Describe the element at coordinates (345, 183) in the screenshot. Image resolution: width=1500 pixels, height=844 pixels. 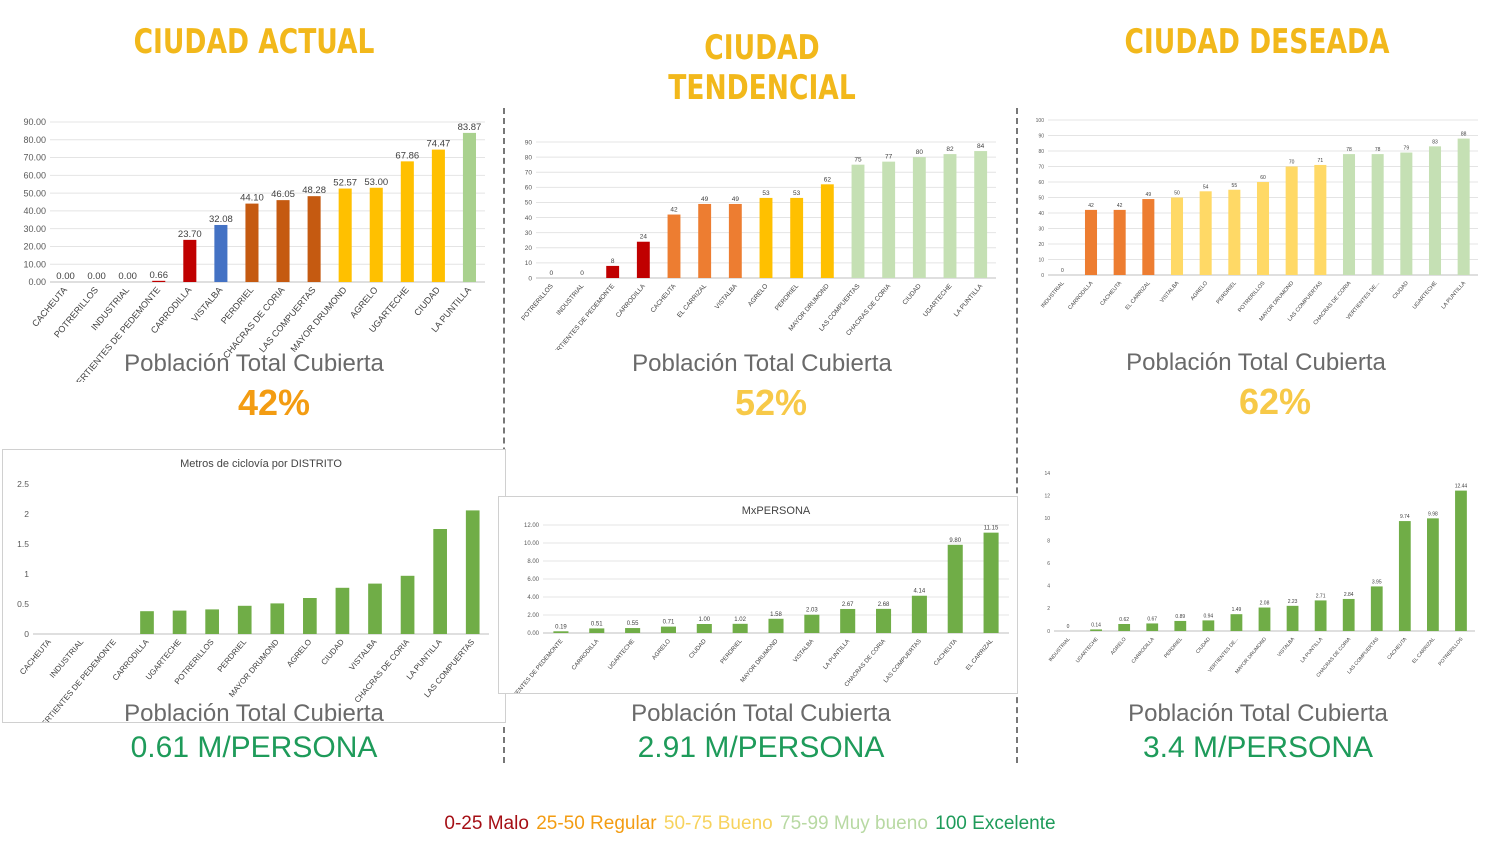
I see `actual-coverage-data-label: 52.57` at that location.